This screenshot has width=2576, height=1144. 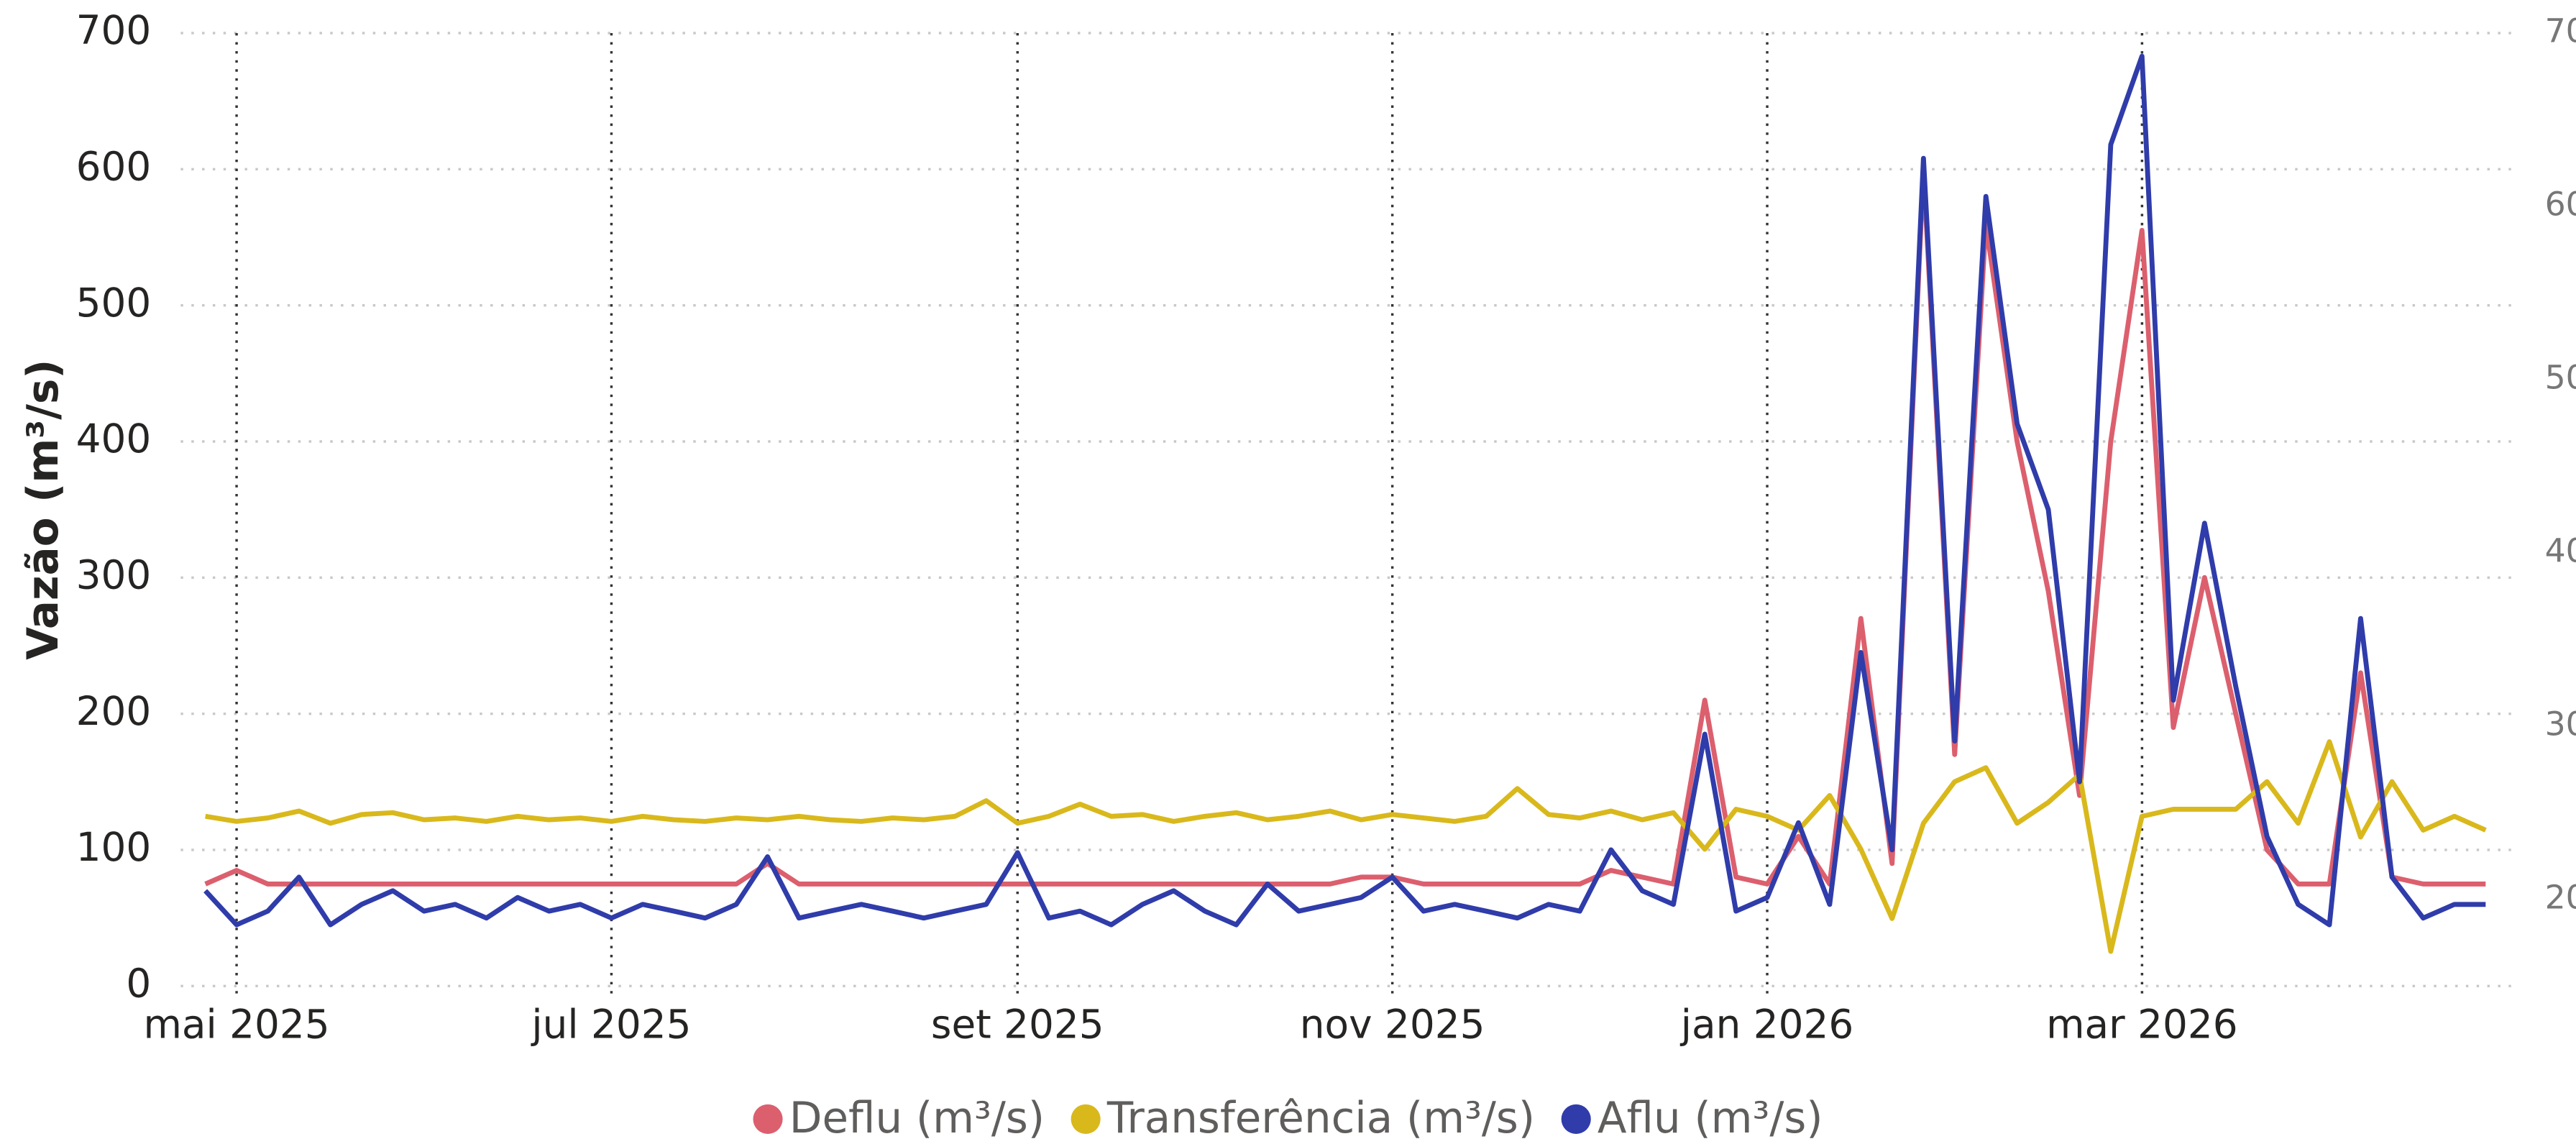 I want to click on x-tick-label: mai 2025, so click(x=236, y=1025).